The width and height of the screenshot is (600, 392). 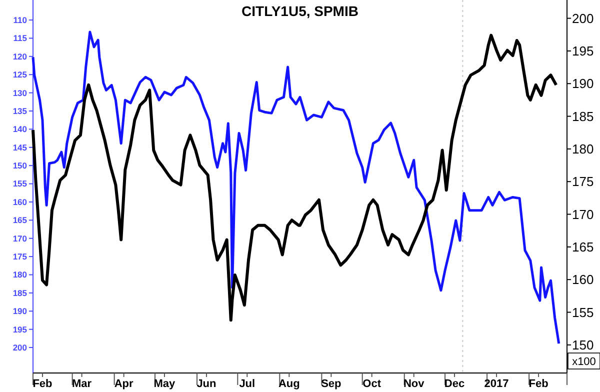 I want to click on x-tick-label: Apr, so click(x=124, y=384).